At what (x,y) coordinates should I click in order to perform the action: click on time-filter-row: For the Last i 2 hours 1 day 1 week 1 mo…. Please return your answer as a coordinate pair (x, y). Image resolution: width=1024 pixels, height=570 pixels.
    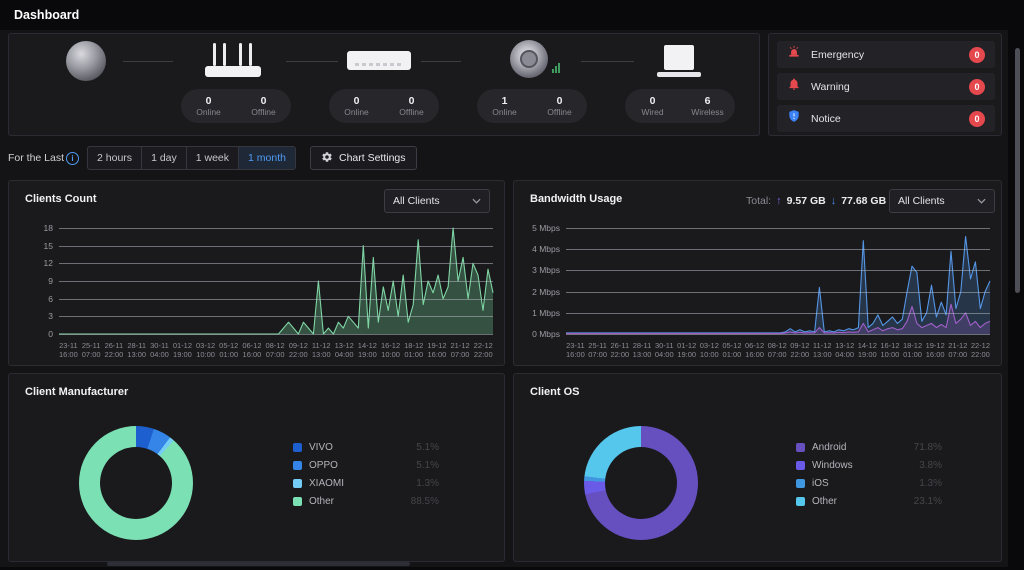
    Looking at the image, I should click on (212, 158).